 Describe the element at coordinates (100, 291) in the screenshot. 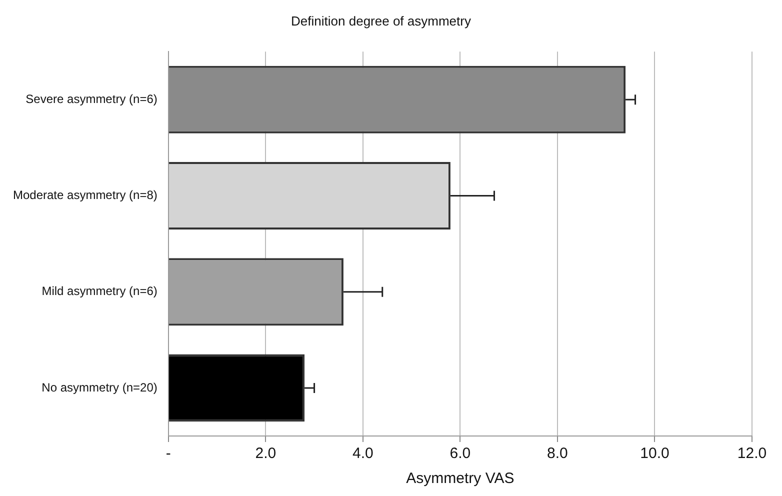

I see `y-tick-label: Mild asymmetry (n=6)` at that location.